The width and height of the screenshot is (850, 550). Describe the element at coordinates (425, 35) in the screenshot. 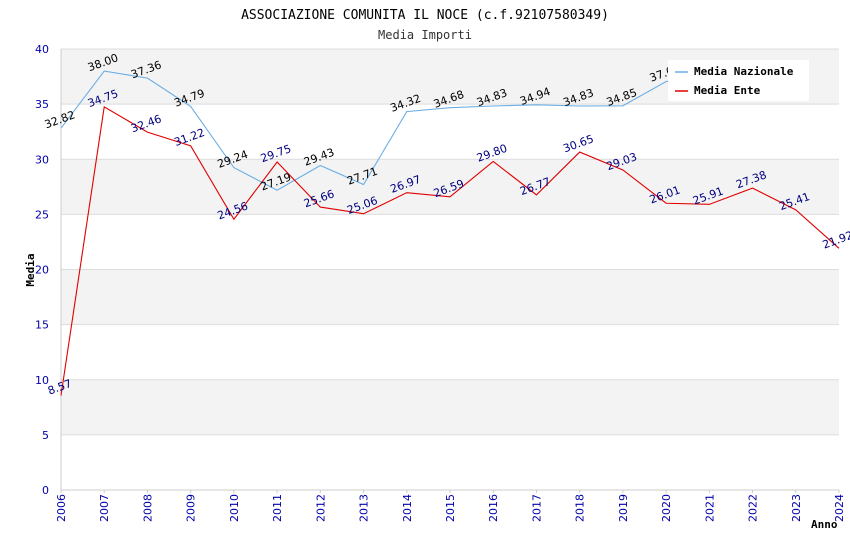

I see `chart-subtitle: Media Importi` at that location.